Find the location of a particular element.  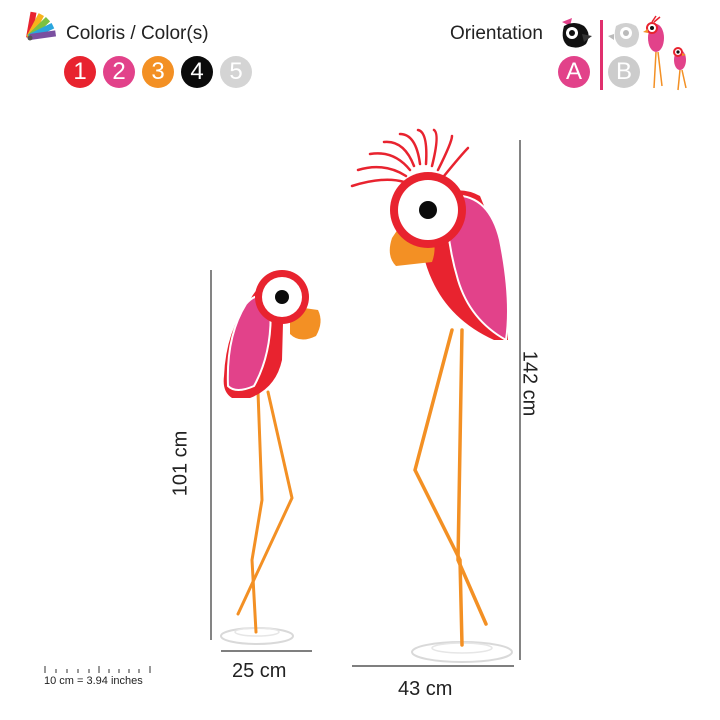

swatch-label: 5 is located at coordinates (236, 71).